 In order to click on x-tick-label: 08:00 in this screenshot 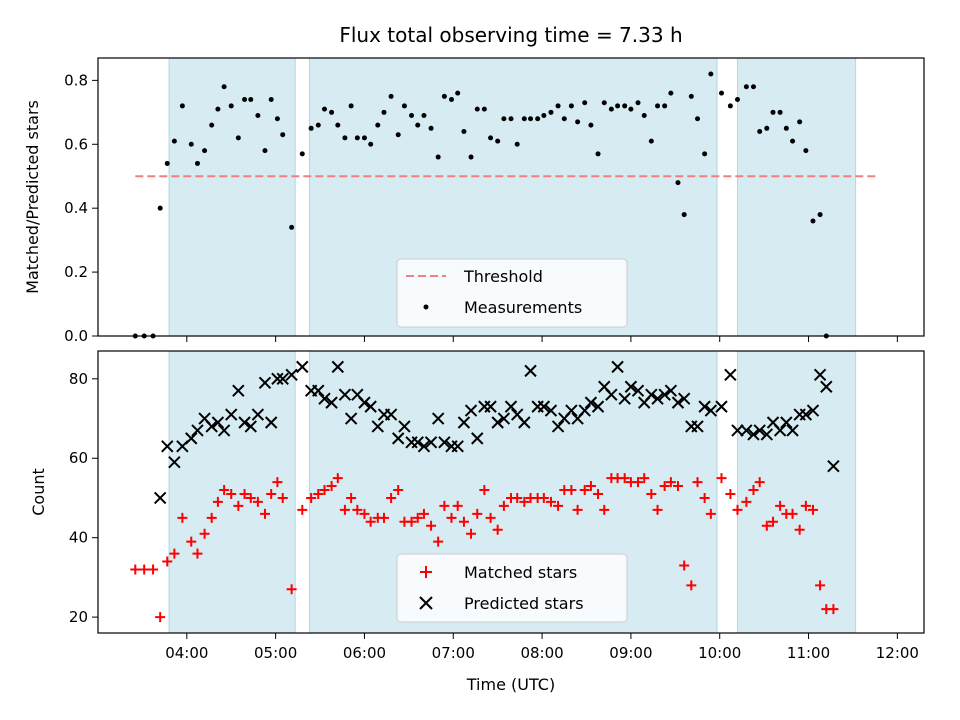, I will do `click(541, 653)`.